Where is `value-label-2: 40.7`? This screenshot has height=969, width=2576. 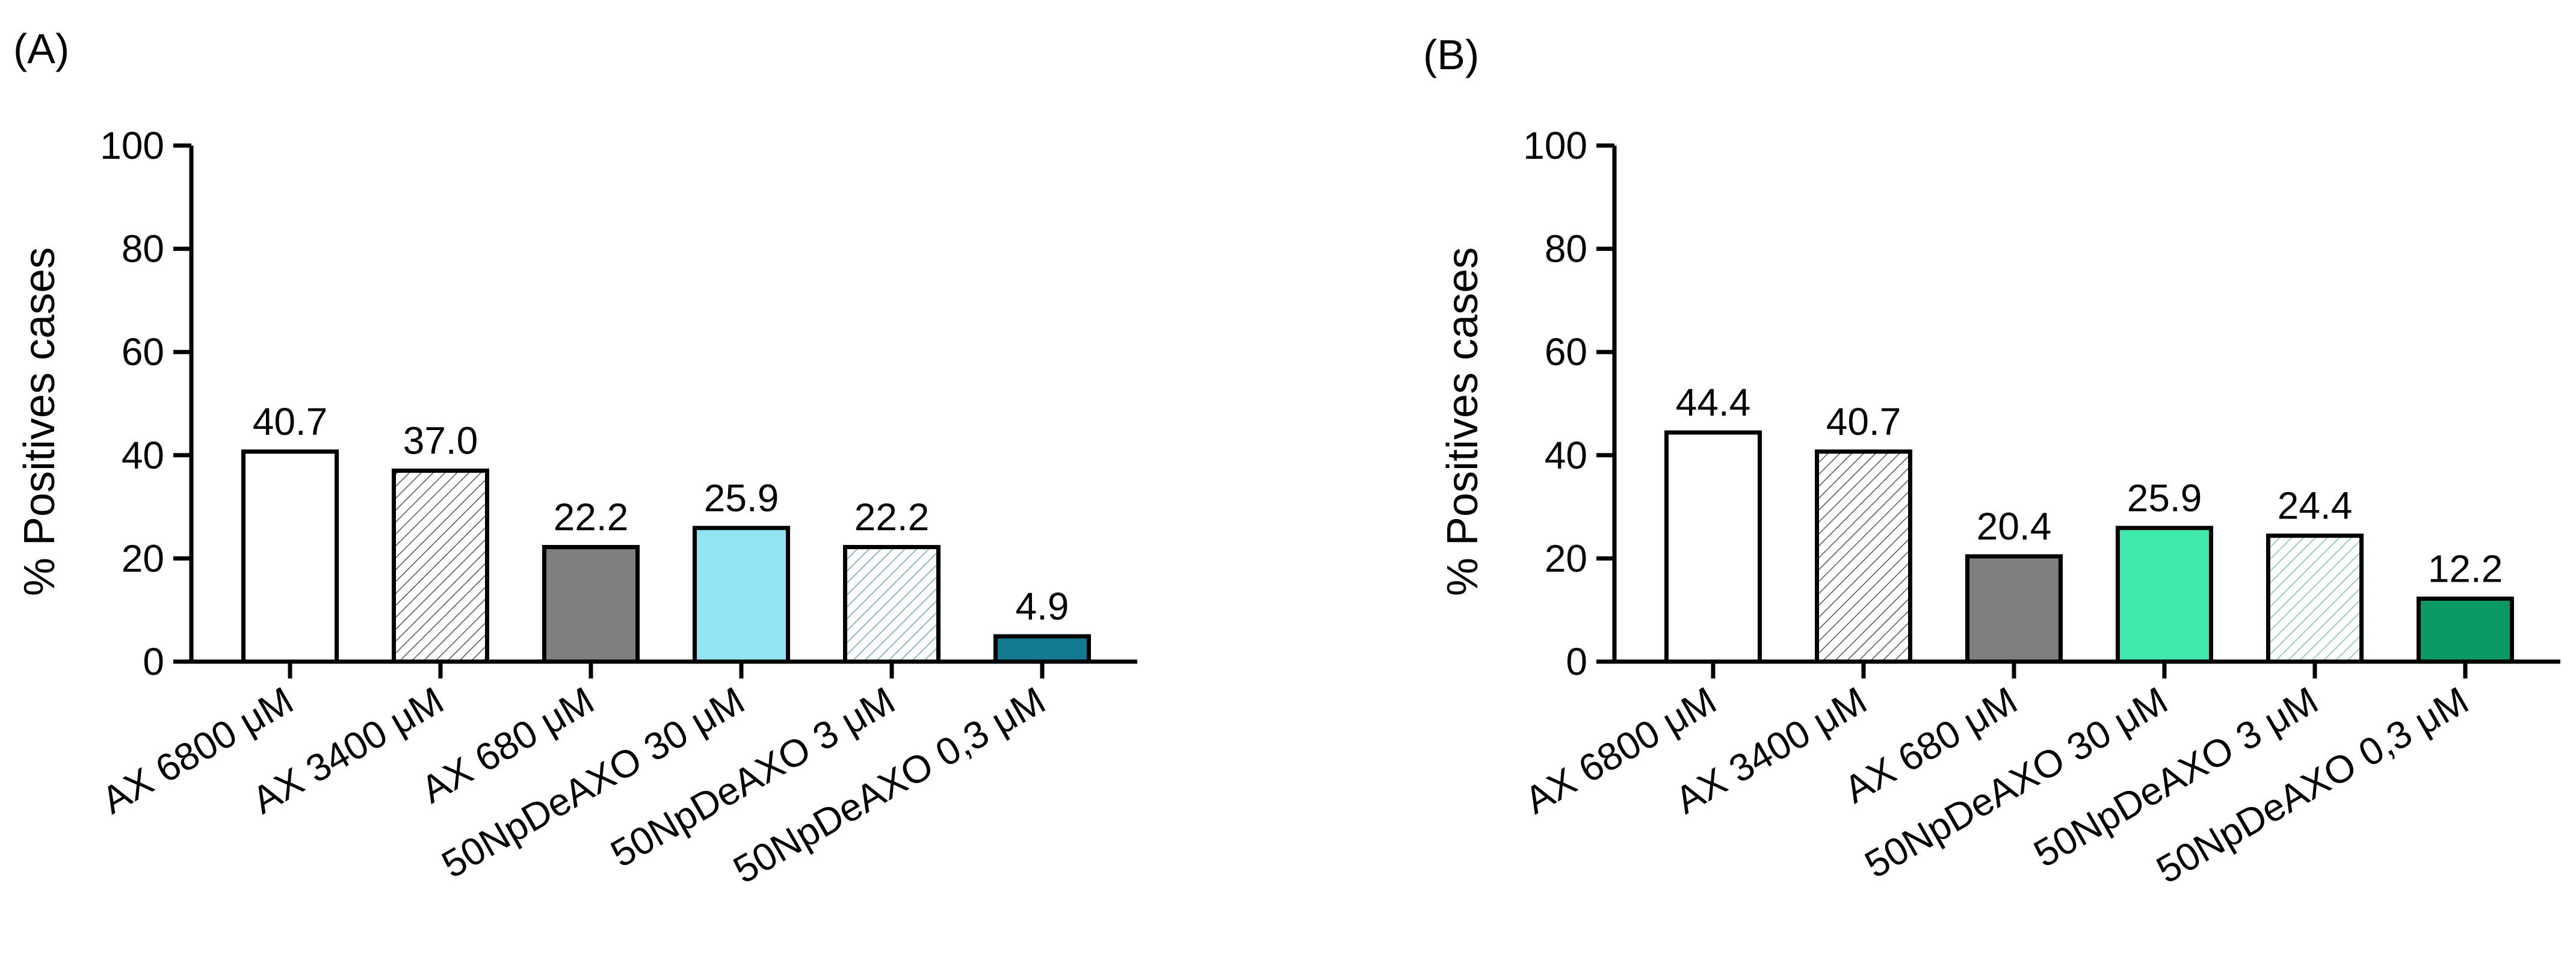
value-label-2: 40.7 is located at coordinates (1863, 421).